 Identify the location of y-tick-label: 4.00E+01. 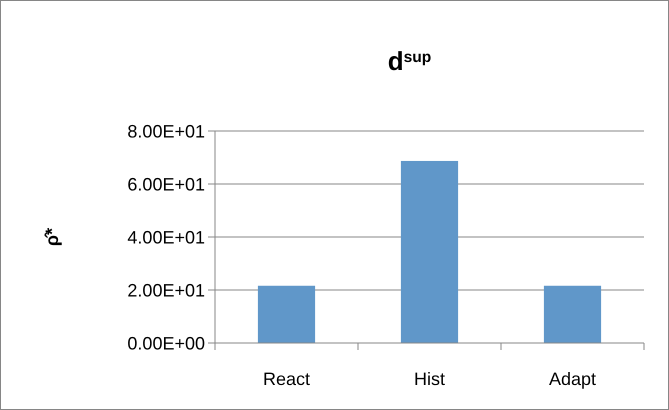
(166, 237).